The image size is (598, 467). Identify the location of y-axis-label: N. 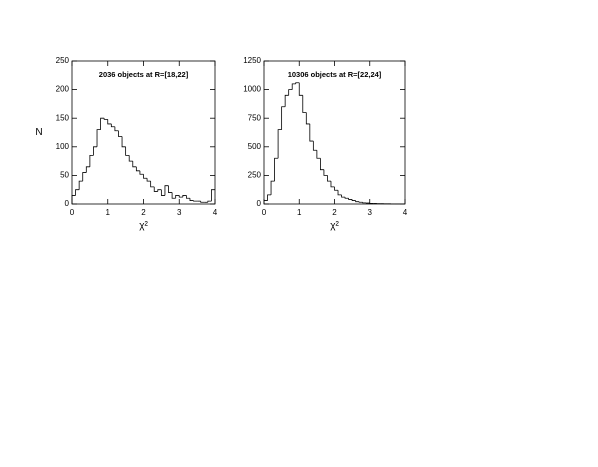
(38, 132).